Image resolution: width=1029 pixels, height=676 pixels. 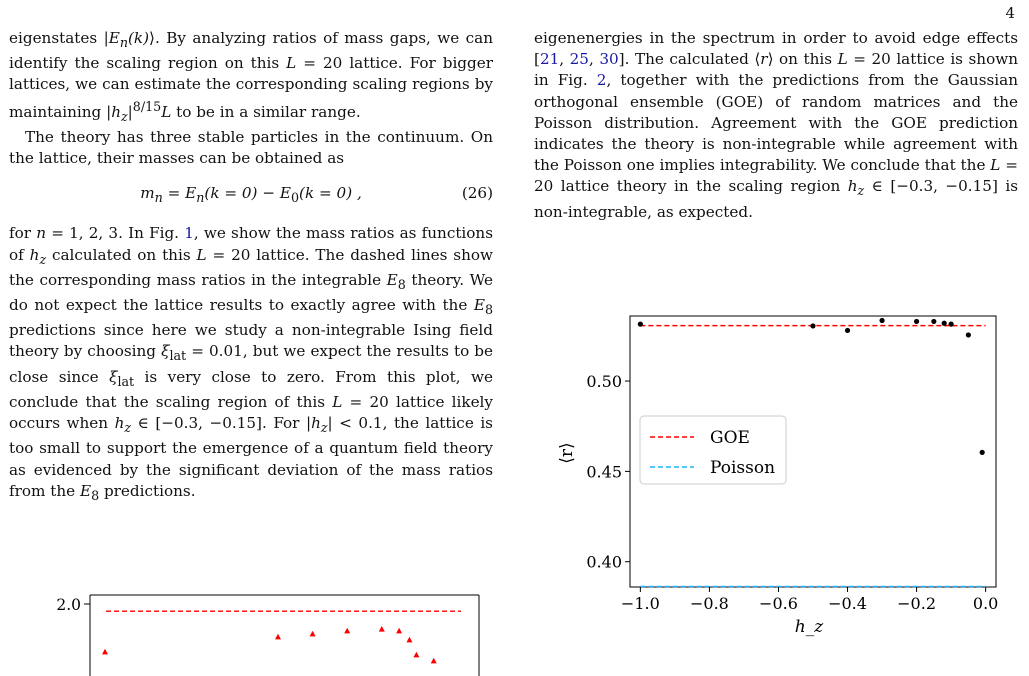 I want to click on y-axis-label: ⟨r⟩, so click(x=567, y=452).